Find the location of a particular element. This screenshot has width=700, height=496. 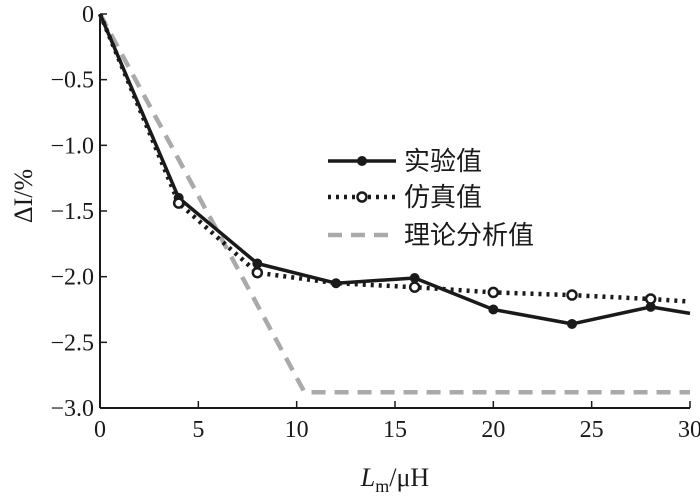

x-tick-label: 20 is located at coordinates (493, 430).